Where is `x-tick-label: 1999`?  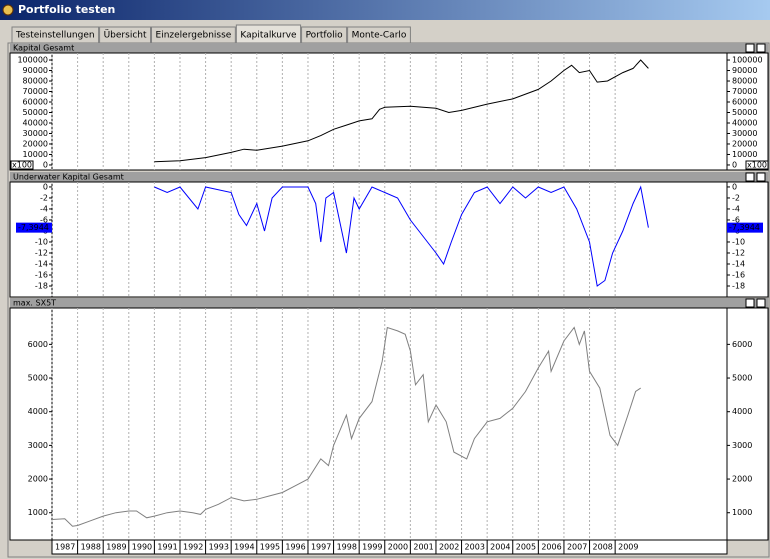 x-tick-label: 1999 is located at coordinates (372, 547).